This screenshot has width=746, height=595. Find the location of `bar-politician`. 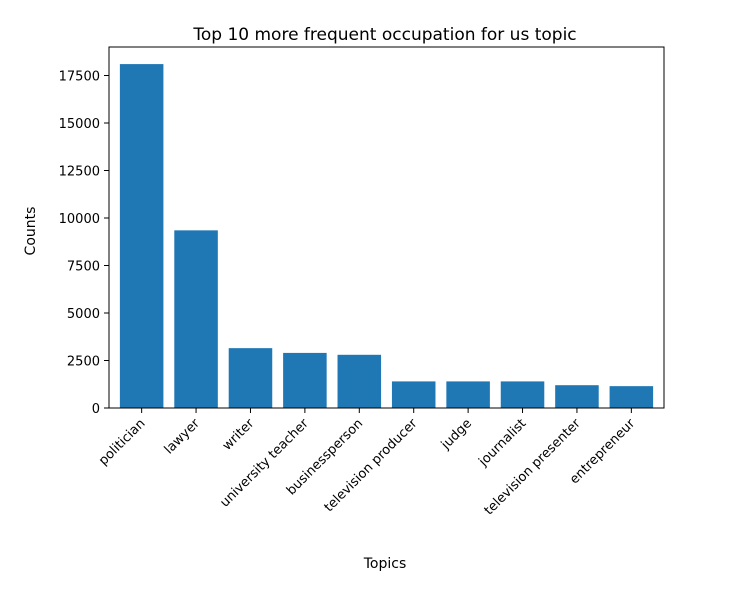

bar-politician is located at coordinates (141, 236).